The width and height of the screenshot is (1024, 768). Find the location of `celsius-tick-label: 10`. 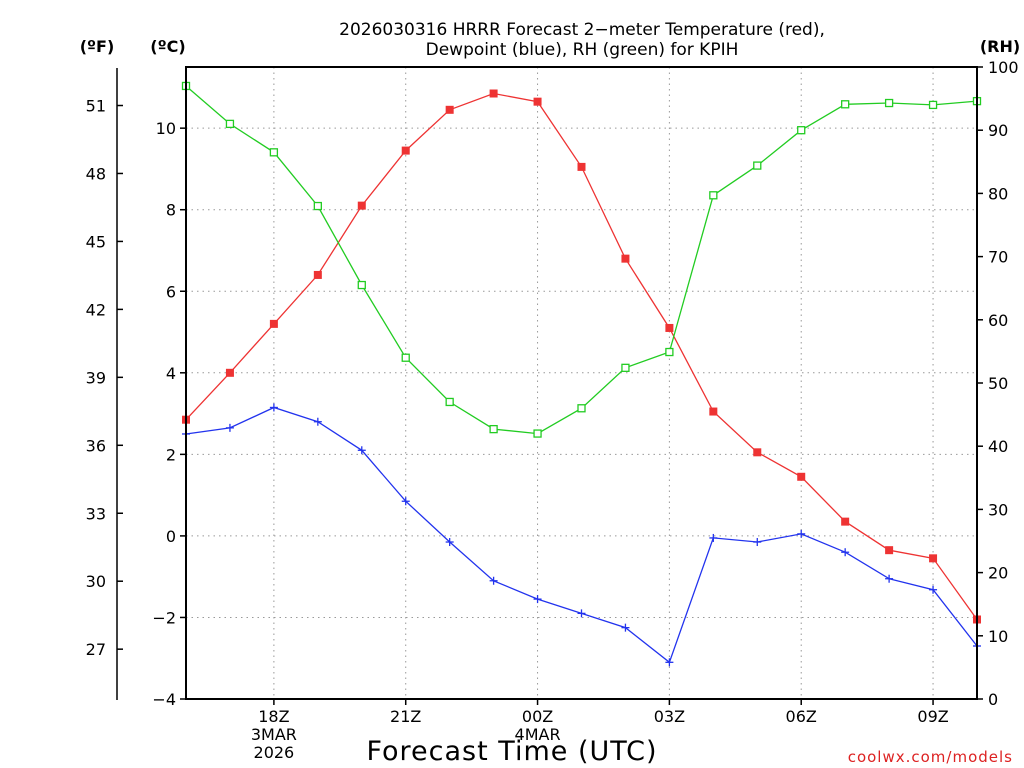

celsius-tick-label: 10 is located at coordinates (166, 128).